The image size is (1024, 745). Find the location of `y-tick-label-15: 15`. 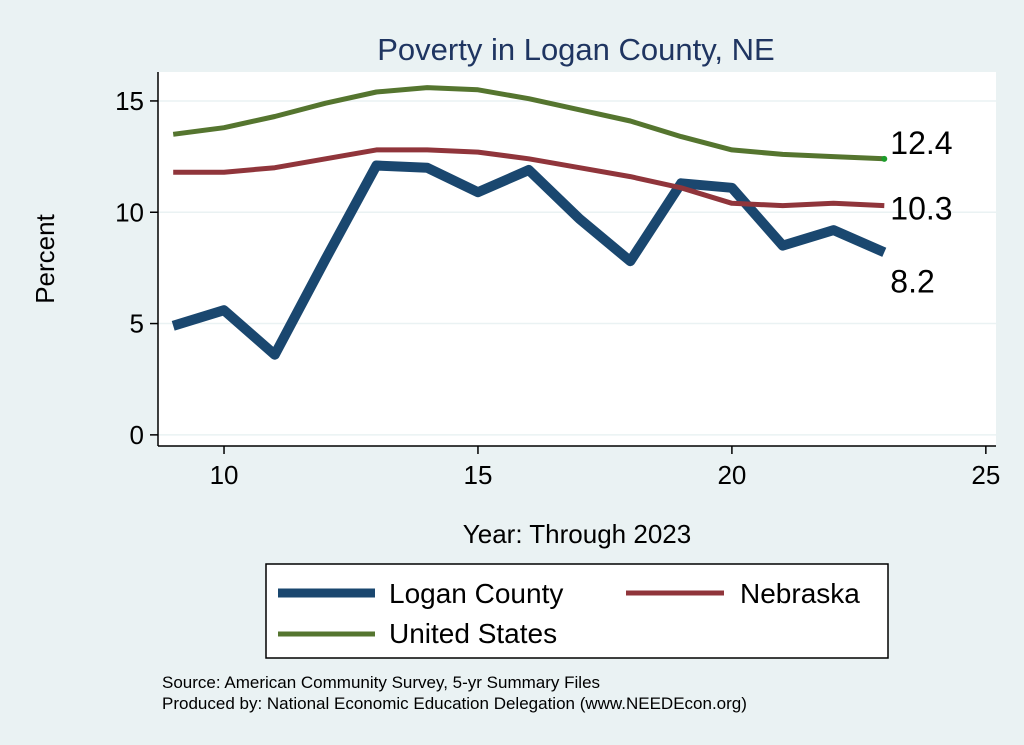

y-tick-label-15: 15 is located at coordinates (129, 101).